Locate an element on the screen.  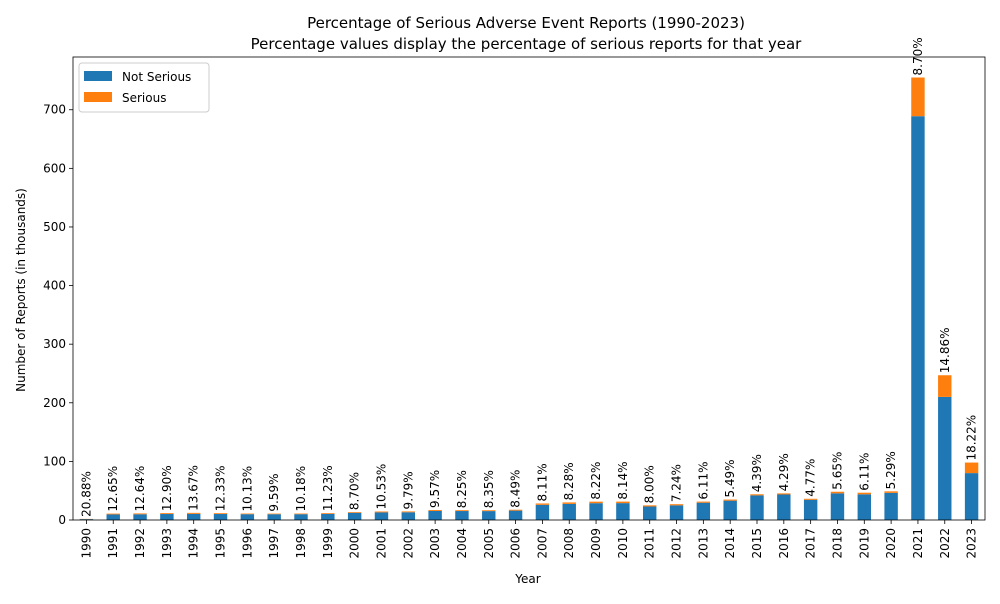
y-tick-label-600: 600 is located at coordinates (54, 168).